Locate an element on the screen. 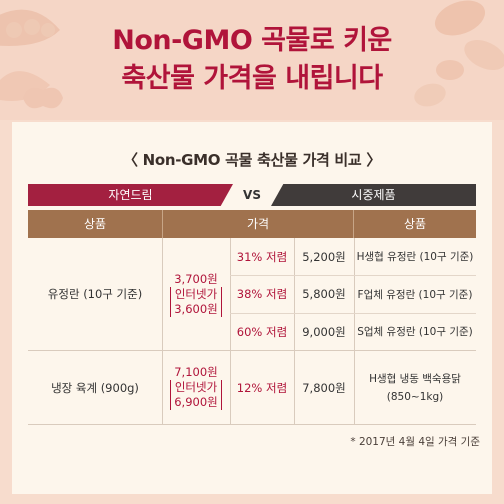 This screenshot has width=504, height=504. title-line-1: Non-GMO 곡물로 키운 is located at coordinates (252, 40).